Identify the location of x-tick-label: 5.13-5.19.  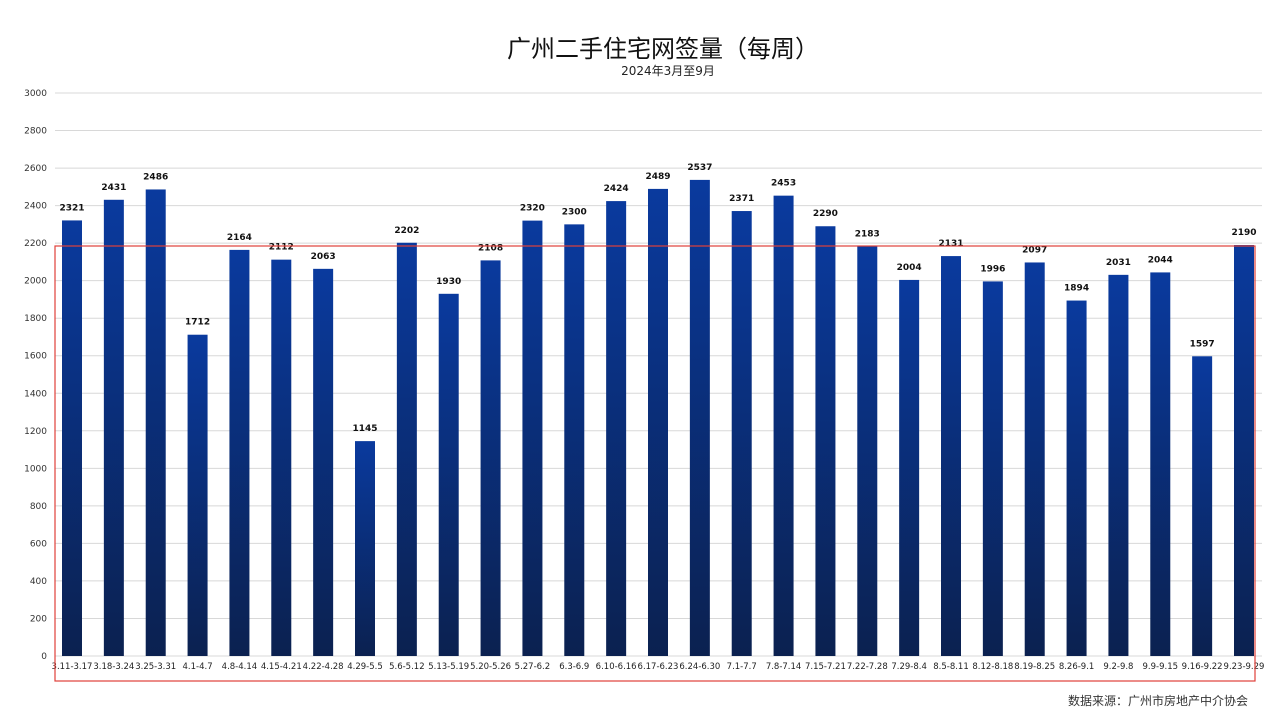
(448, 667).